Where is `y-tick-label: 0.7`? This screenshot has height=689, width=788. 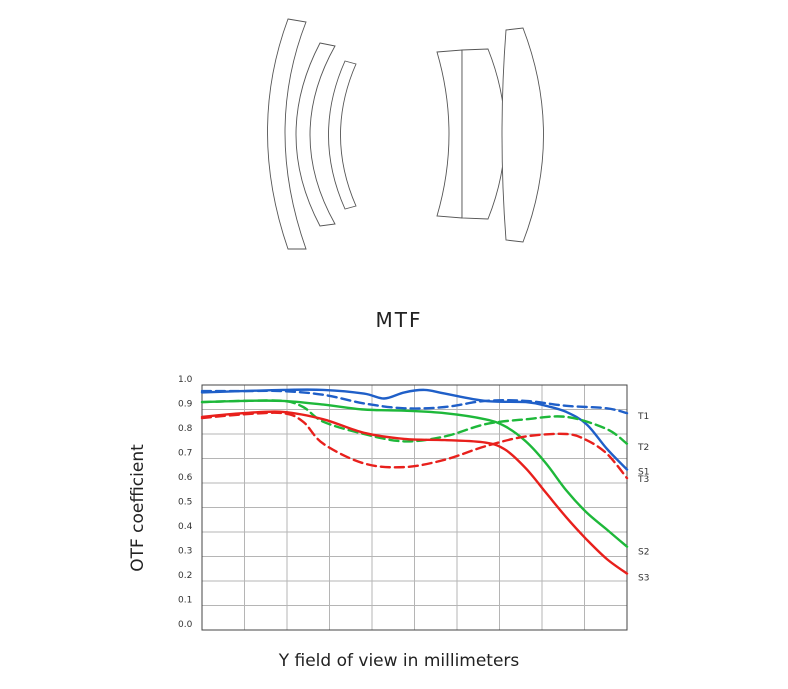 y-tick-label: 0.7 is located at coordinates (185, 454).